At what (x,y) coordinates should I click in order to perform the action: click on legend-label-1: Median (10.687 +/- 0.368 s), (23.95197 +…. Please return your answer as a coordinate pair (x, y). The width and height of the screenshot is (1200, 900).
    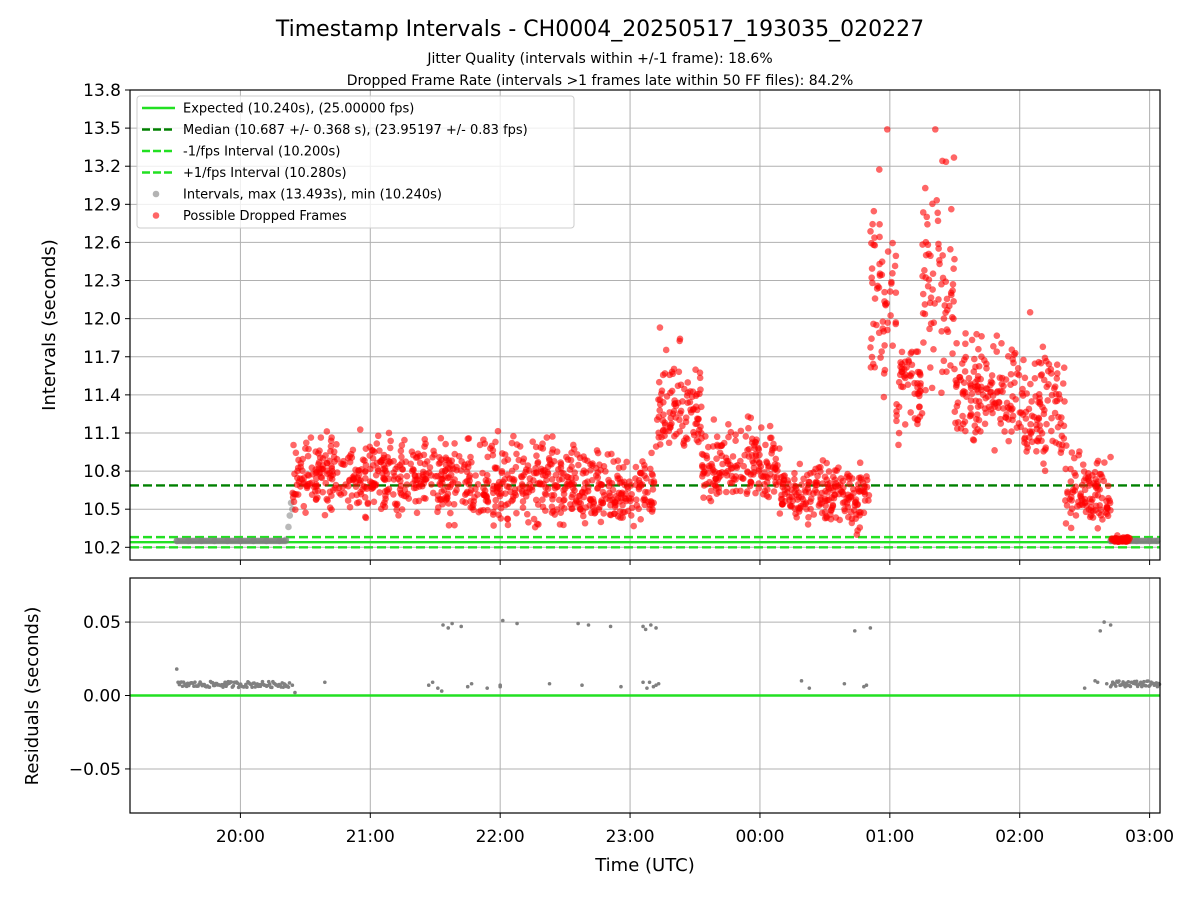
    Looking at the image, I should click on (355, 130).